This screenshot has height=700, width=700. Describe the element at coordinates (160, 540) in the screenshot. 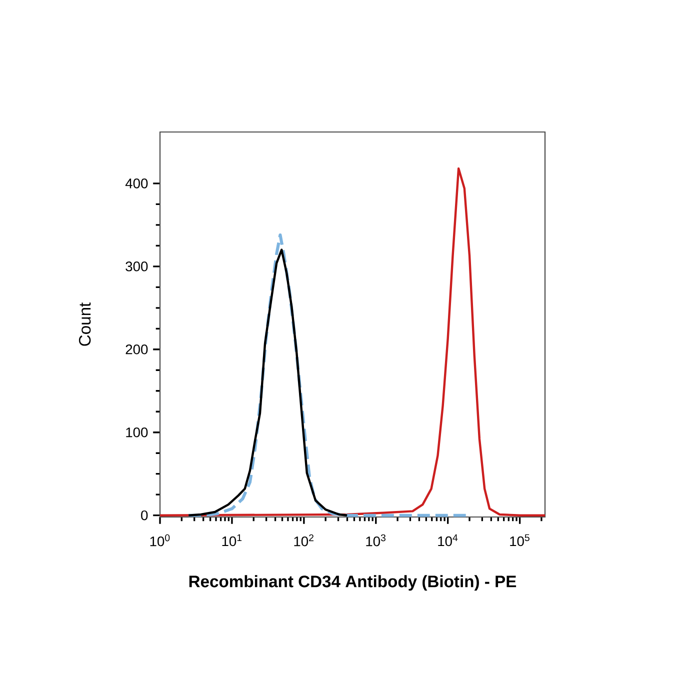

I see `x-tick-label: 10$^{0}$` at that location.